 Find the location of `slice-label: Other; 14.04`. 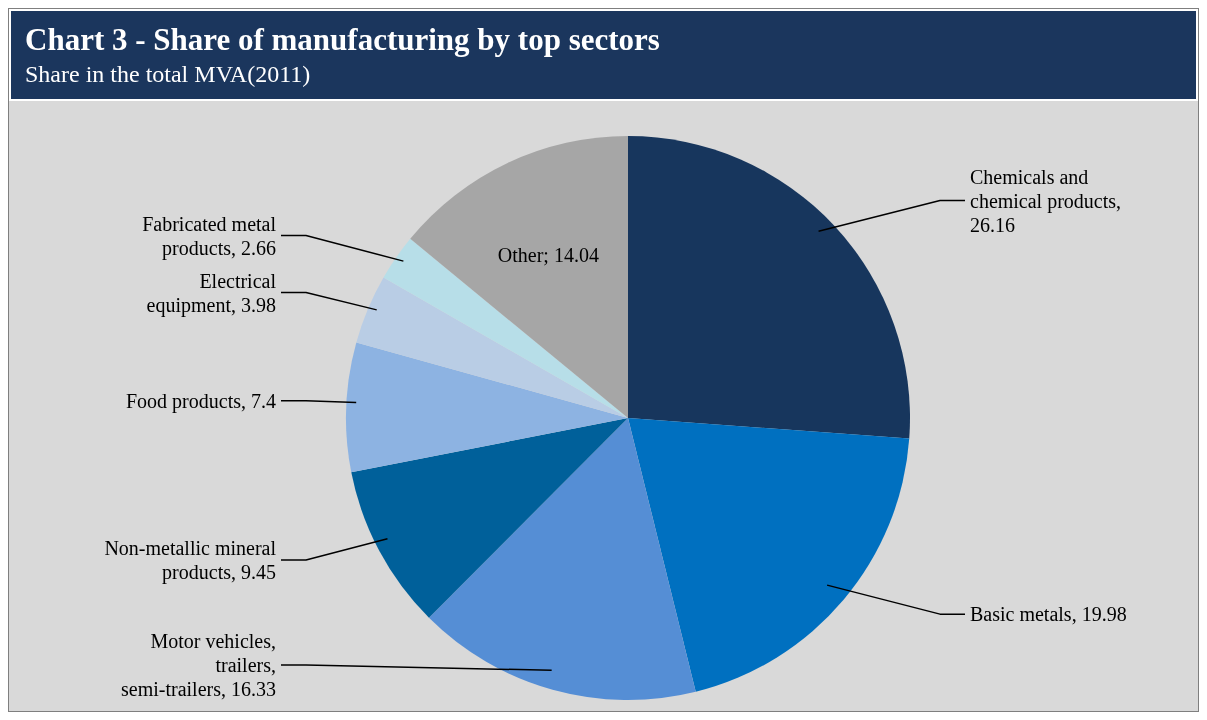

slice-label: Other; 14.04 is located at coordinates (548, 254).